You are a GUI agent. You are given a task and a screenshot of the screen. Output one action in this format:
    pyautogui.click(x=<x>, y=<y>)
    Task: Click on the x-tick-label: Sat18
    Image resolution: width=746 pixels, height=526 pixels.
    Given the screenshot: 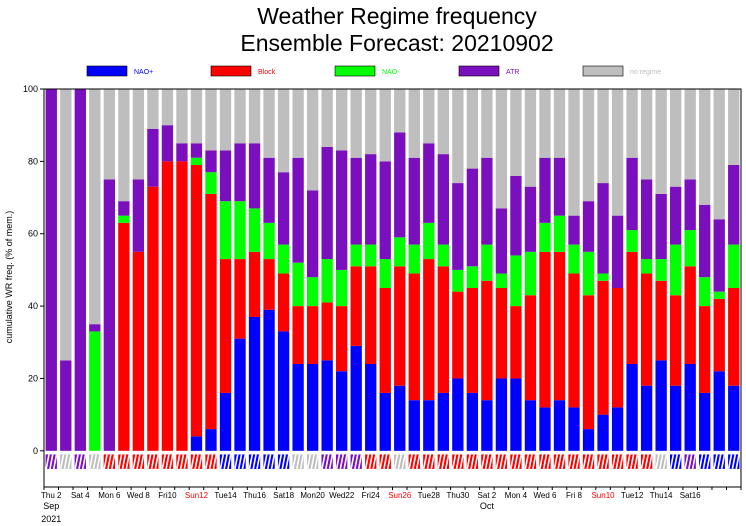 What is the action you would take?
    pyautogui.click(x=283, y=495)
    